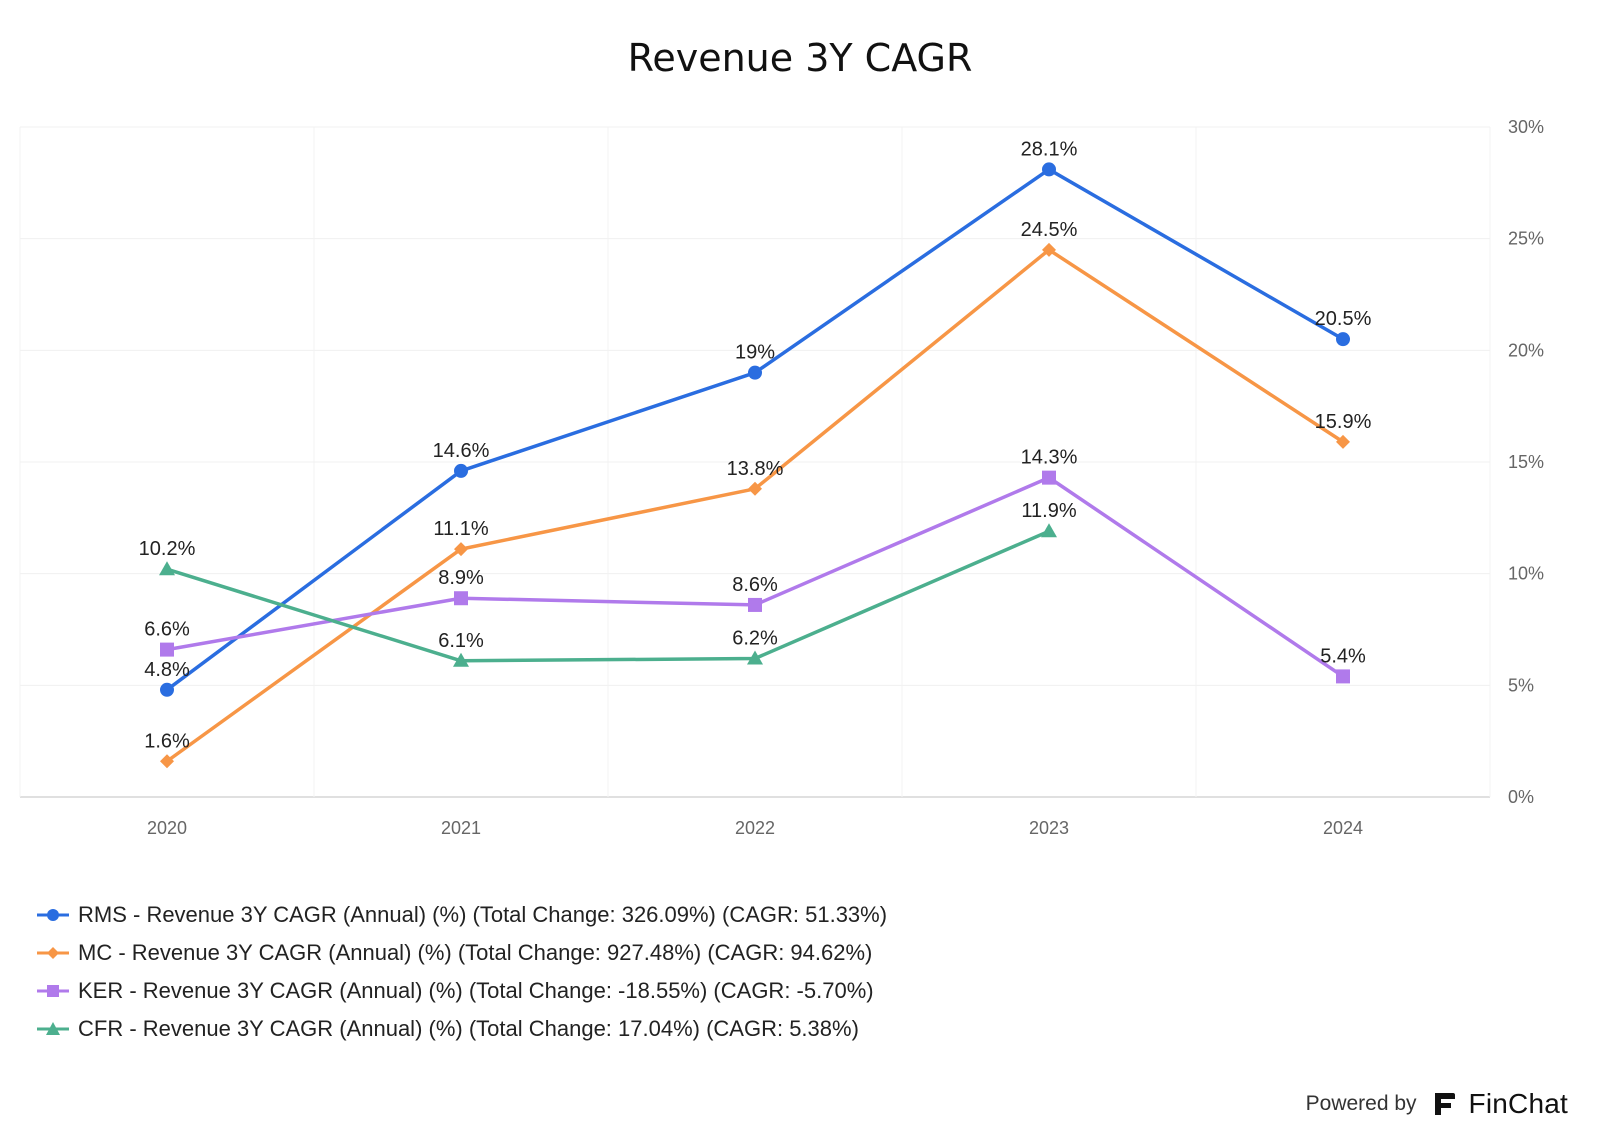 The width and height of the screenshot is (1600, 1134). I want to click on finchat-brand: FinChat, so click(1518, 1103).